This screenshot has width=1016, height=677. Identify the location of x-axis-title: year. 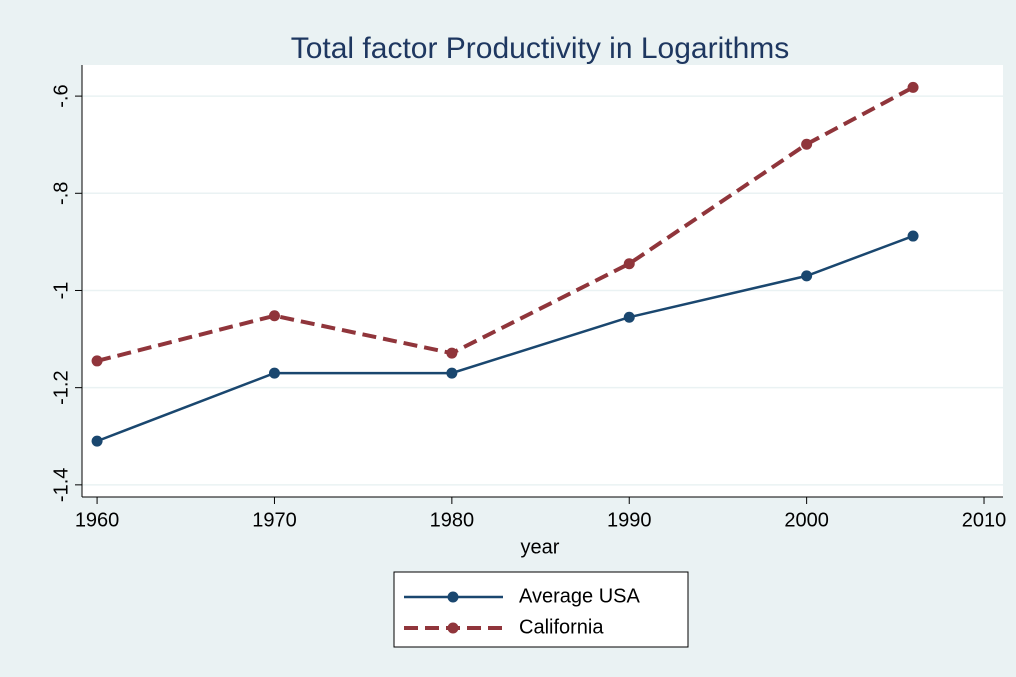
(540, 547).